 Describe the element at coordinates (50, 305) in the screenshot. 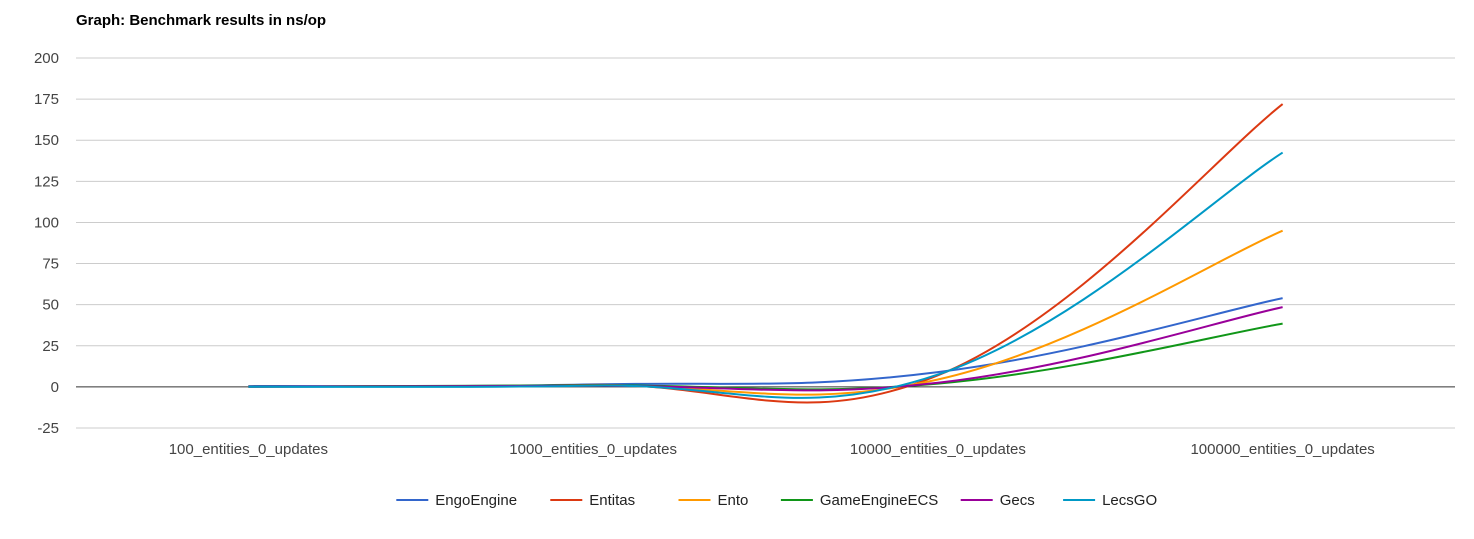

I see `y-tick-label: 50` at that location.